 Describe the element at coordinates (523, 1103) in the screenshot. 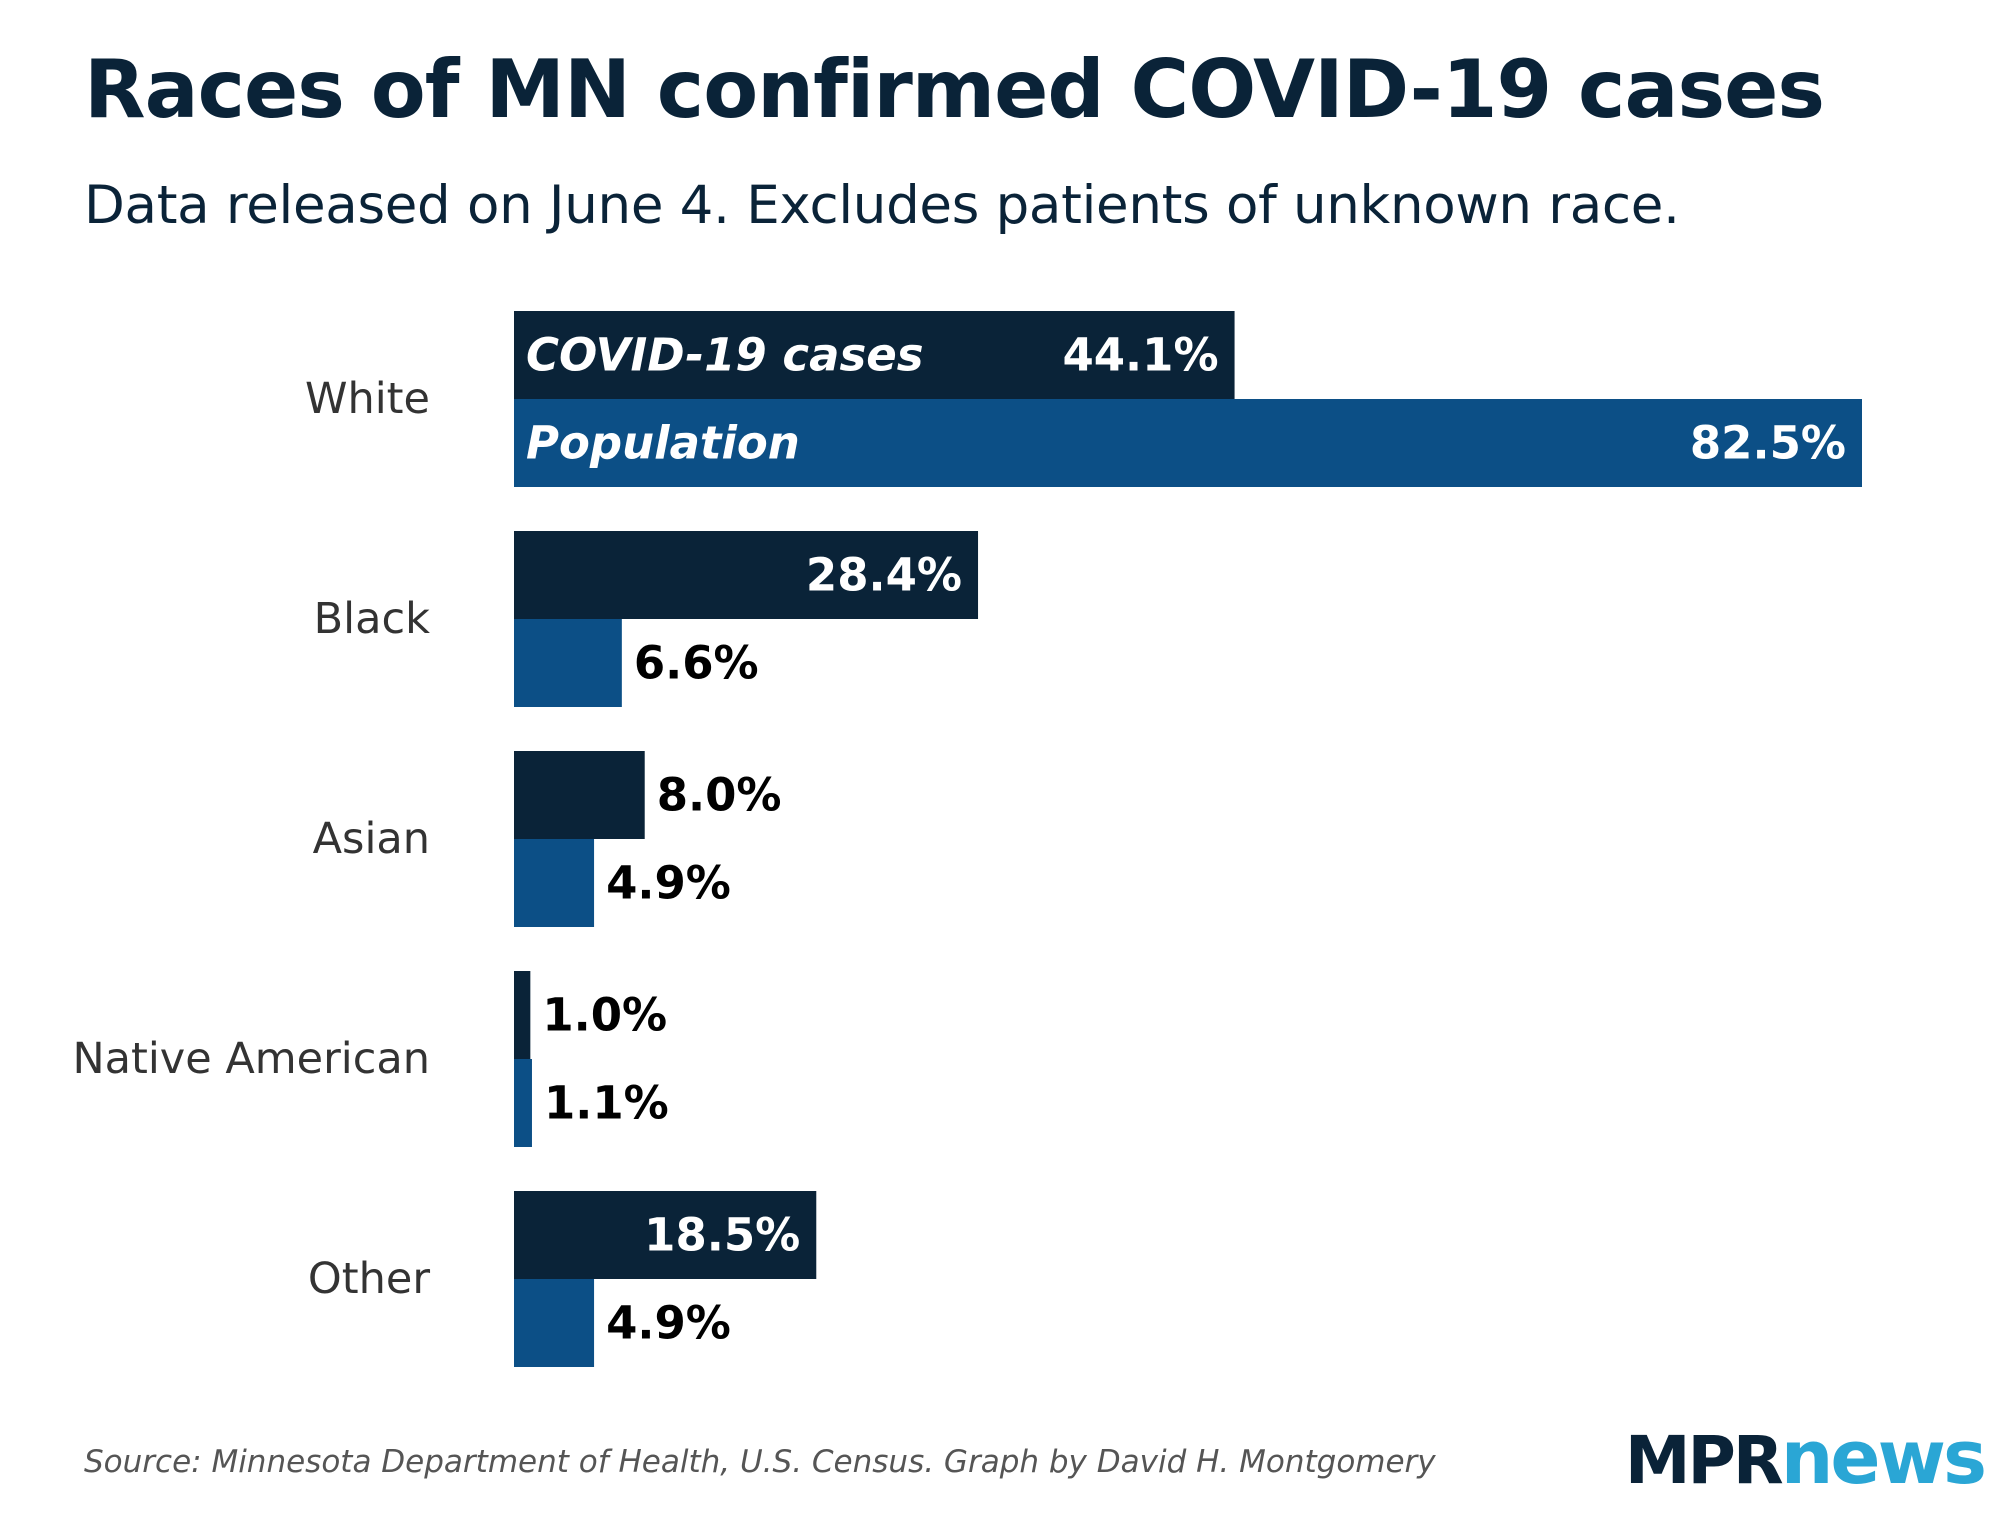

I see `bar-native-american-population` at that location.